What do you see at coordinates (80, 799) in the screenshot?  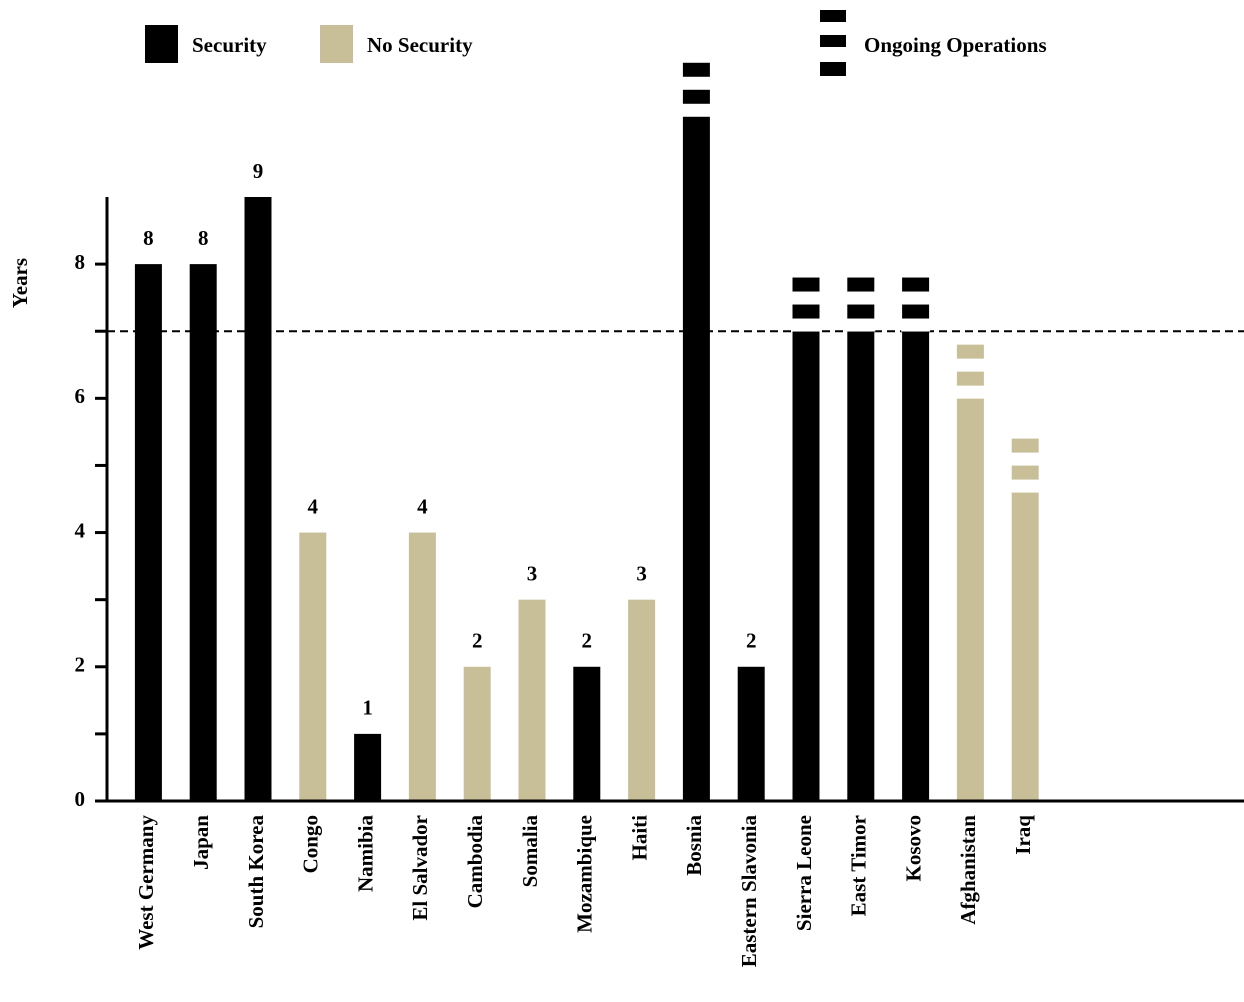 I see `y-tick-label: 0` at bounding box center [80, 799].